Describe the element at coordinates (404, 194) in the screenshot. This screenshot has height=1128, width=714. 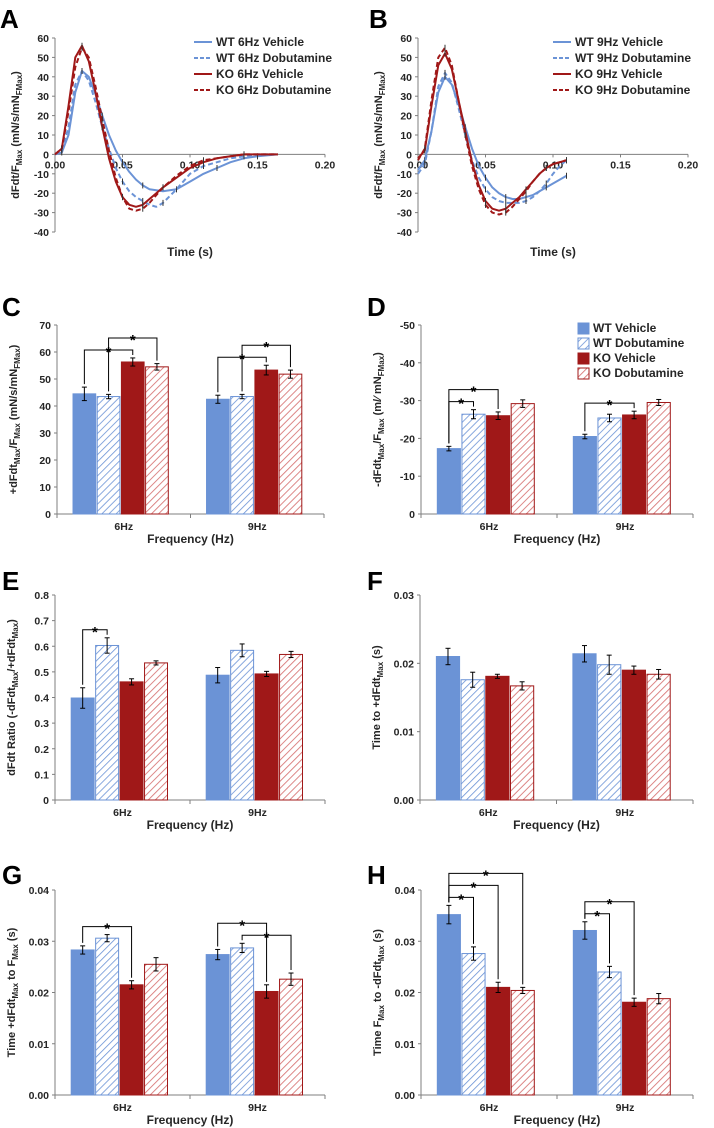
I see `y-tick-label: -20` at that location.